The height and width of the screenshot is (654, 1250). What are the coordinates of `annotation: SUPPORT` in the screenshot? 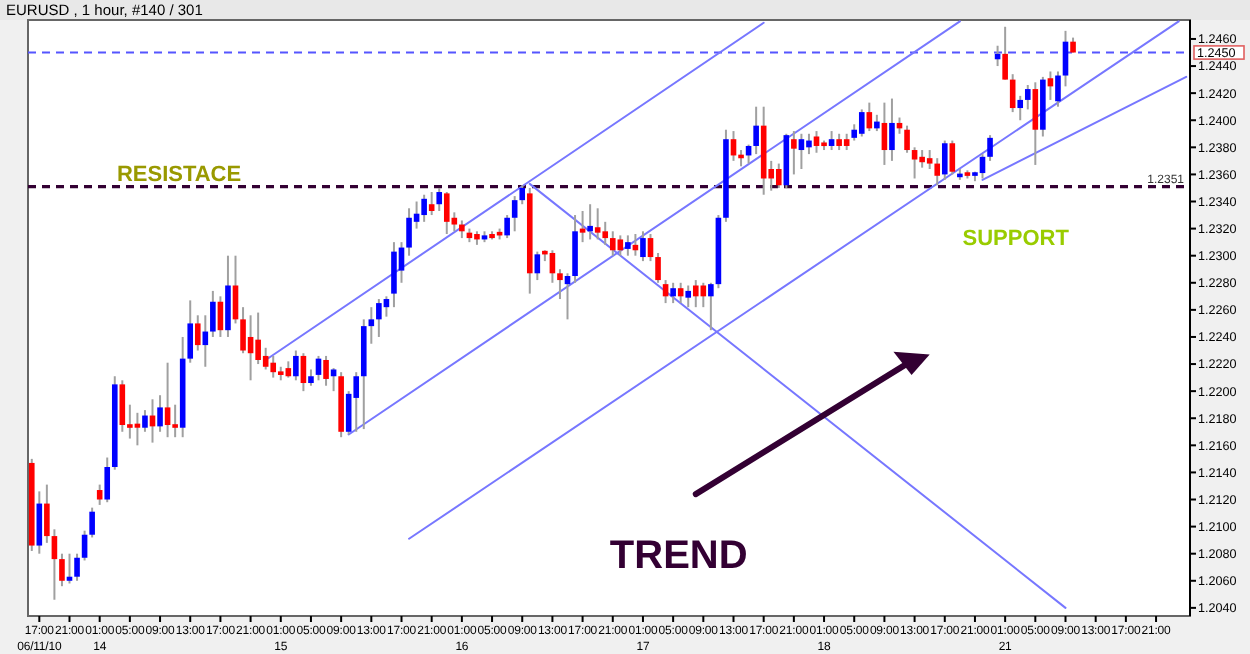 It's located at (1016, 239).